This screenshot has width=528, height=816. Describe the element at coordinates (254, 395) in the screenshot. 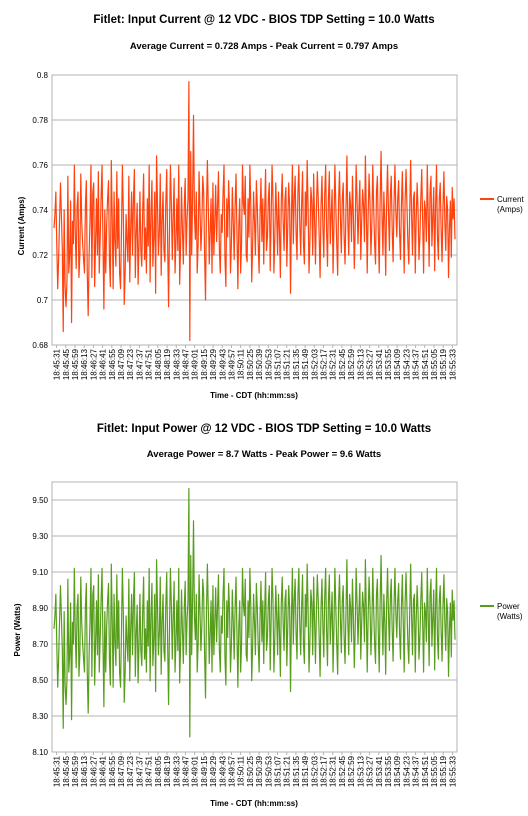

I see `current-x-axis-label: Time - CDT (hh:mm:ss)` at that location.